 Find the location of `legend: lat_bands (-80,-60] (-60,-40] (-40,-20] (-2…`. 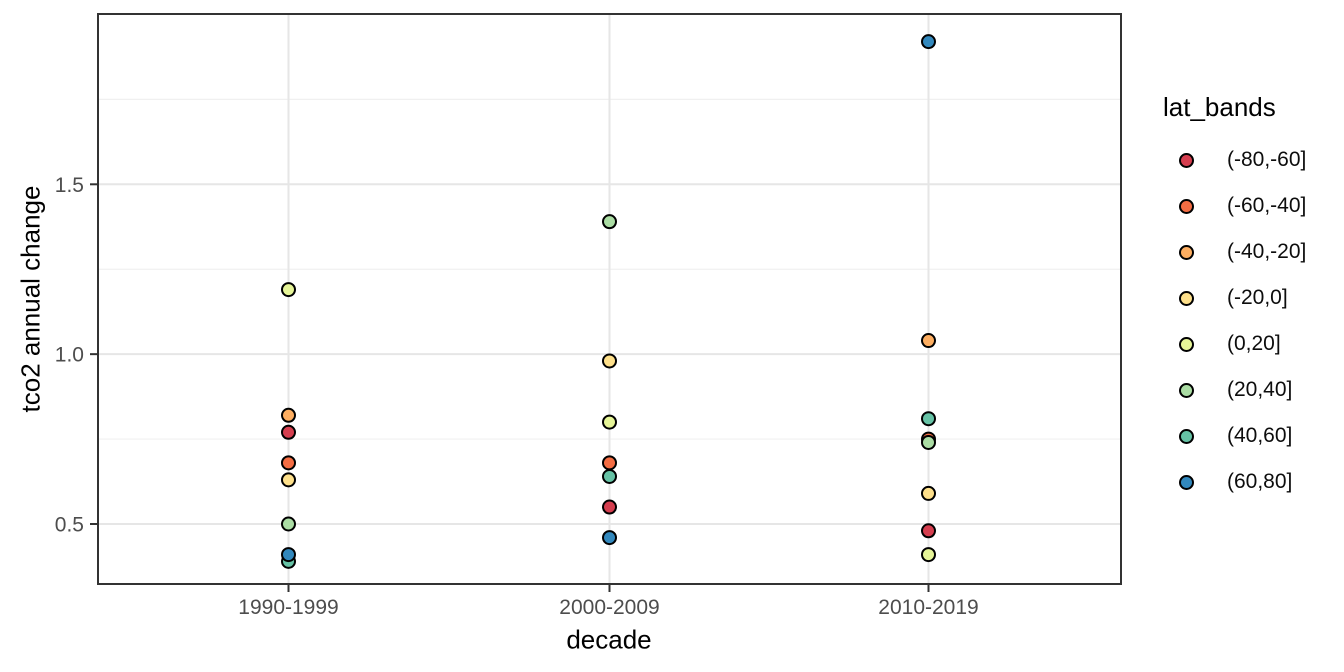

legend: lat_bands (-80,-60] (-60,-40] (-40,-20] (-2… is located at coordinates (1234, 298).